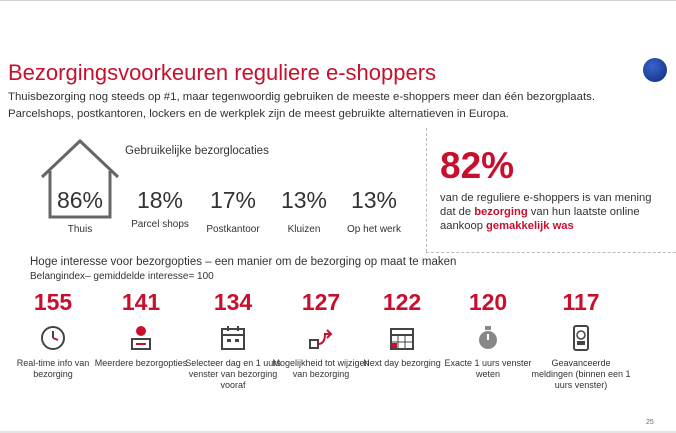  What do you see at coordinates (141, 302) in the screenshot?
I see `interest-value: 141` at bounding box center [141, 302].